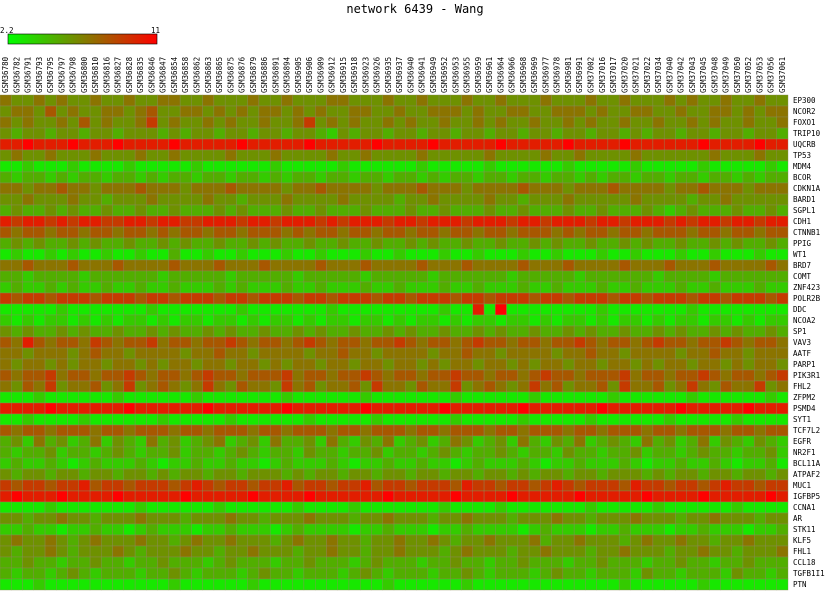 The height and width of the screenshot is (591, 834). I want to click on row-label: TRIP10, so click(807, 133).